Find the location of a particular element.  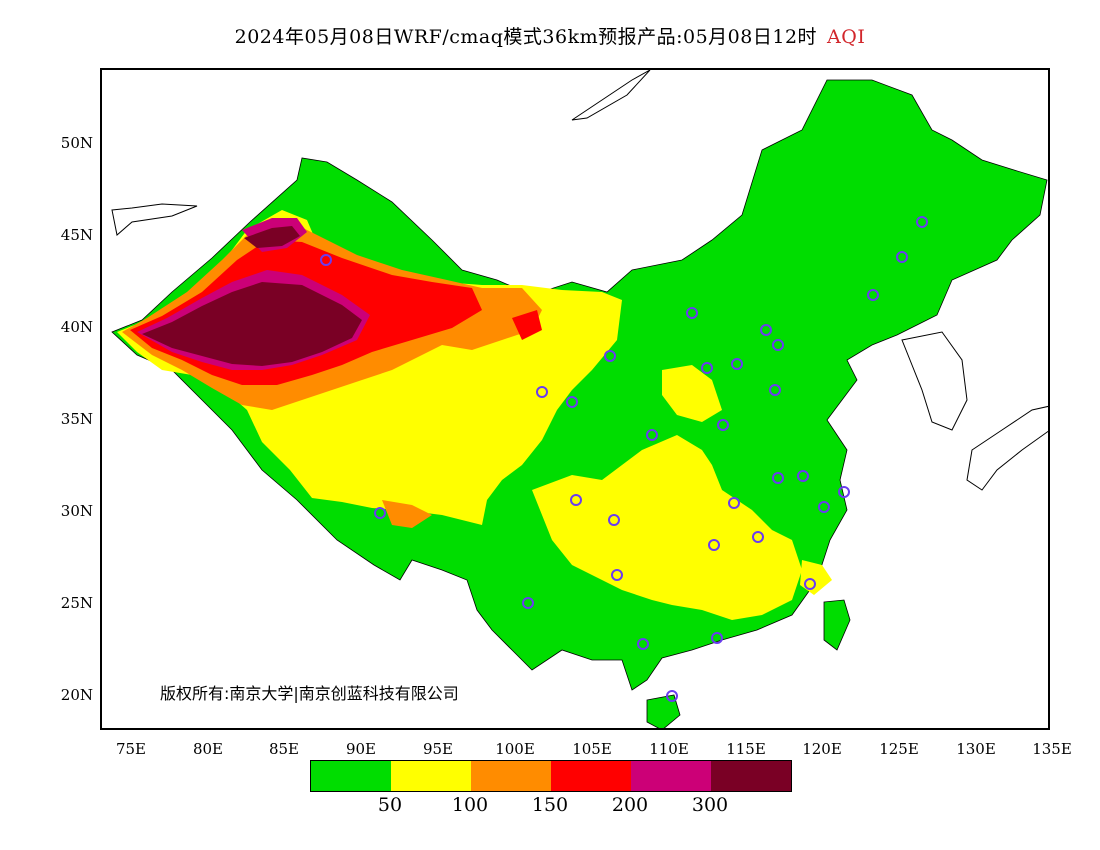

neighbor-outline is located at coordinates (154, 219).